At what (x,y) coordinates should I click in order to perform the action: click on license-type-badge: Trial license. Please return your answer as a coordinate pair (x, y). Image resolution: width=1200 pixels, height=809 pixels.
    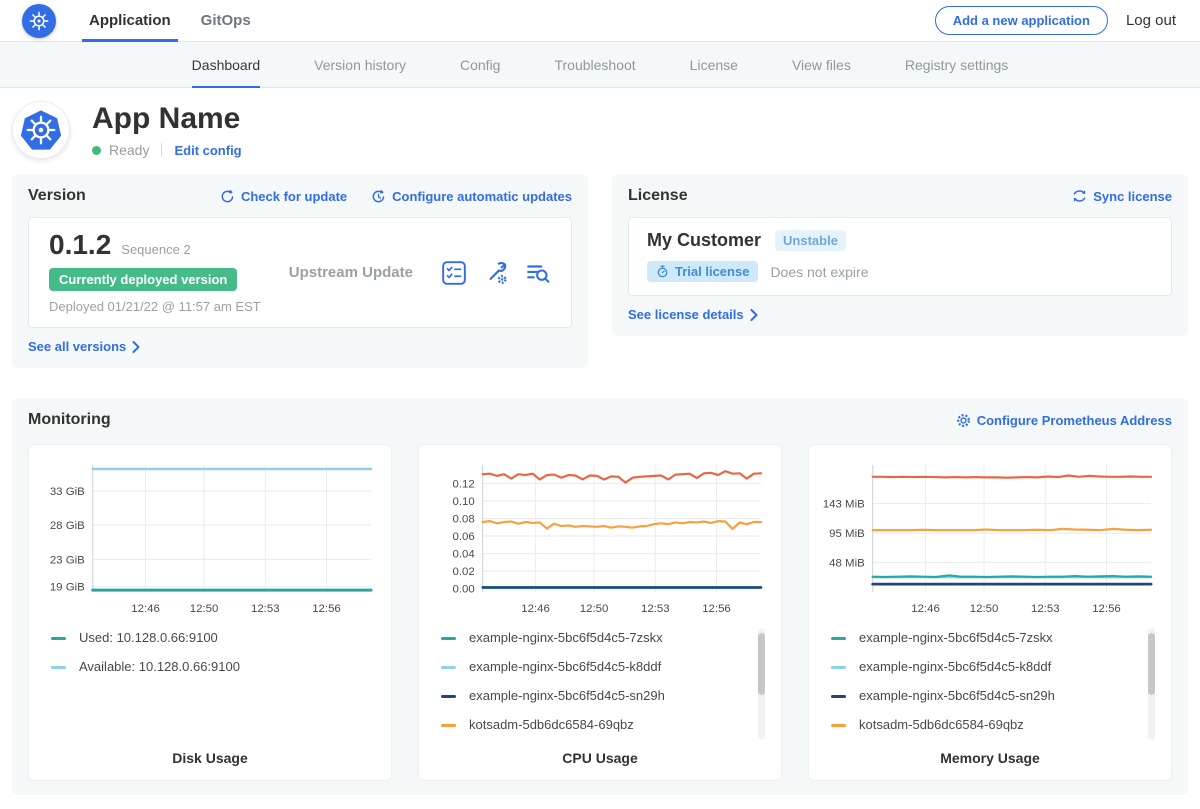
    Looking at the image, I should click on (703, 271).